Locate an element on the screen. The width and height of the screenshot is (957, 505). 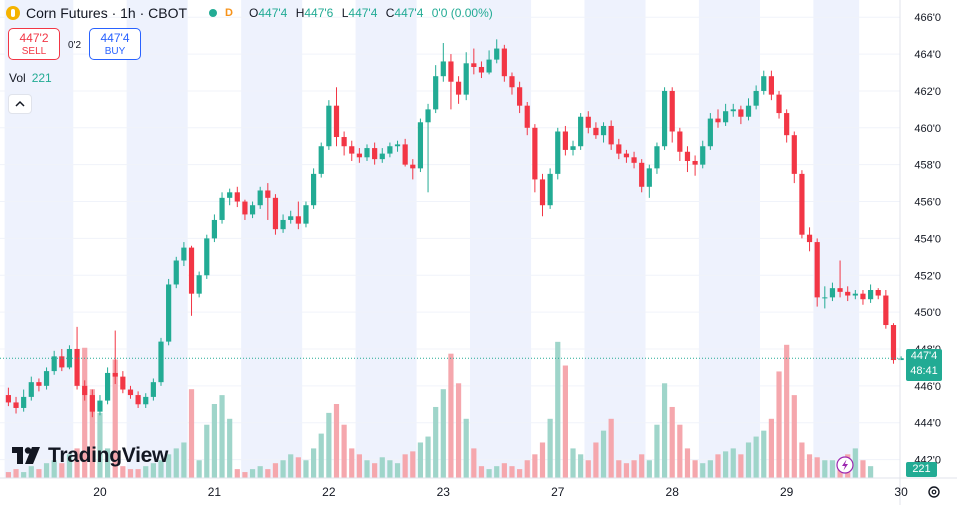
session-band is located at coordinates (729, 239).